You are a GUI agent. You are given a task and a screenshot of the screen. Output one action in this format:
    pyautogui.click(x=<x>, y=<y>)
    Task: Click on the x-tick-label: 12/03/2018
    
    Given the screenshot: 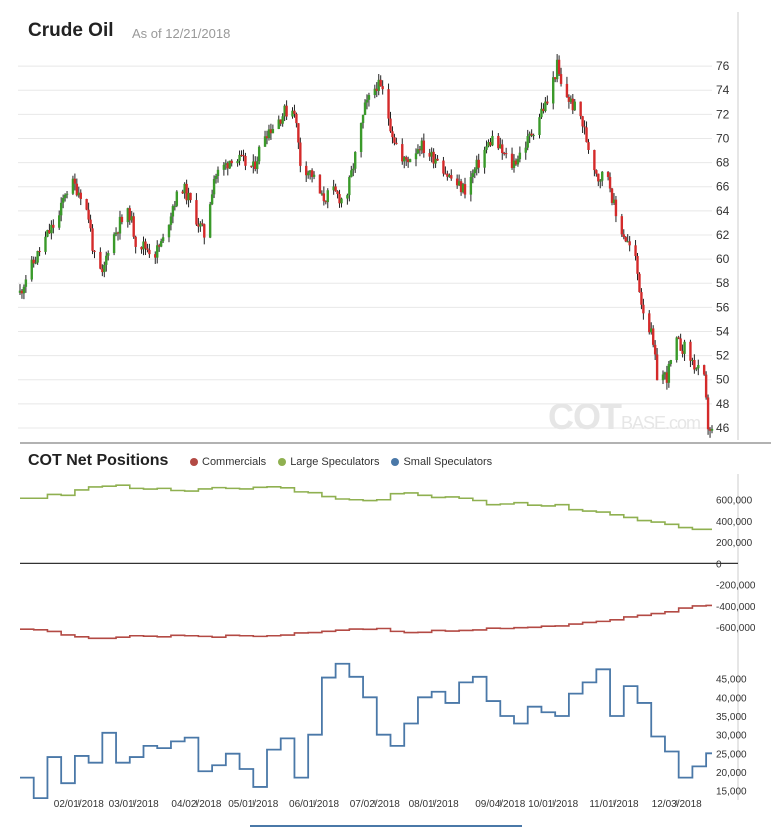 What is the action you would take?
    pyautogui.click(x=677, y=804)
    